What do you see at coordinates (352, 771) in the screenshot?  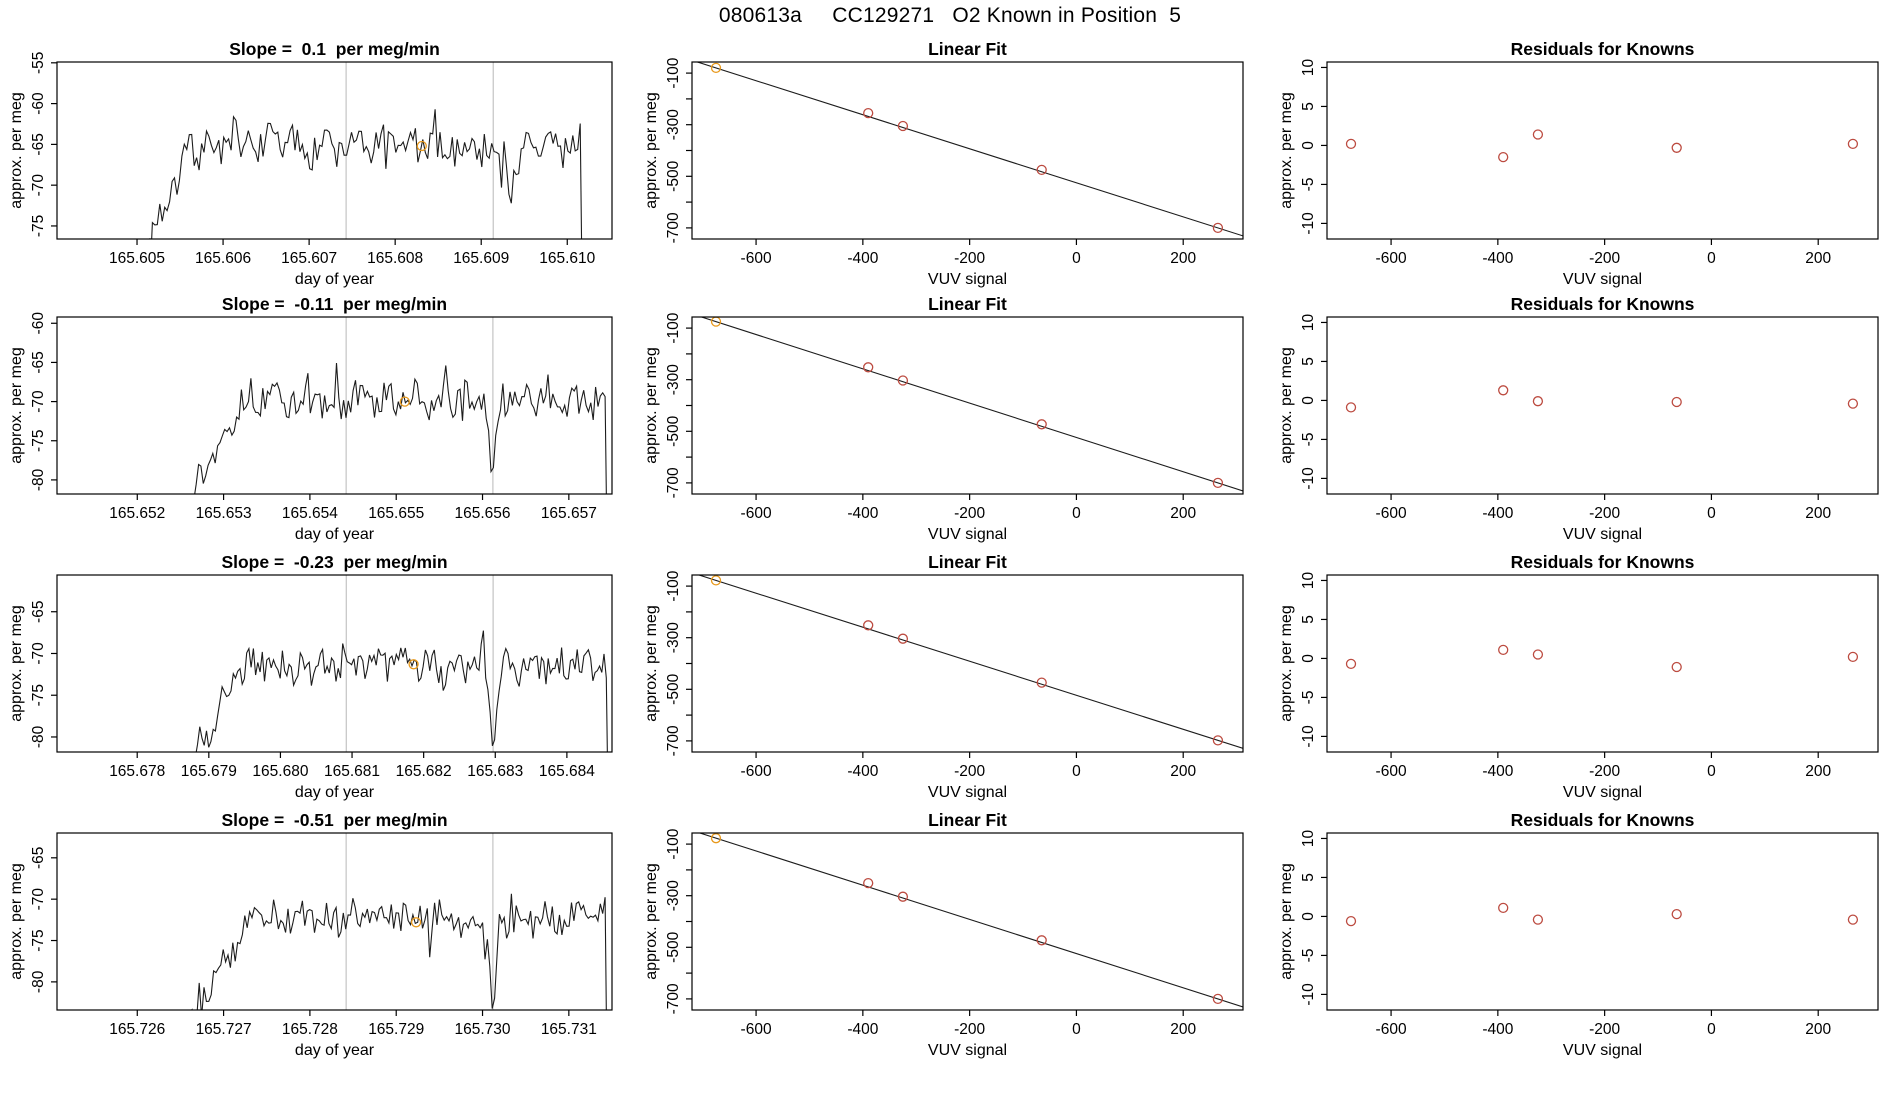 I see `x-tick-label: 165.681` at bounding box center [352, 771].